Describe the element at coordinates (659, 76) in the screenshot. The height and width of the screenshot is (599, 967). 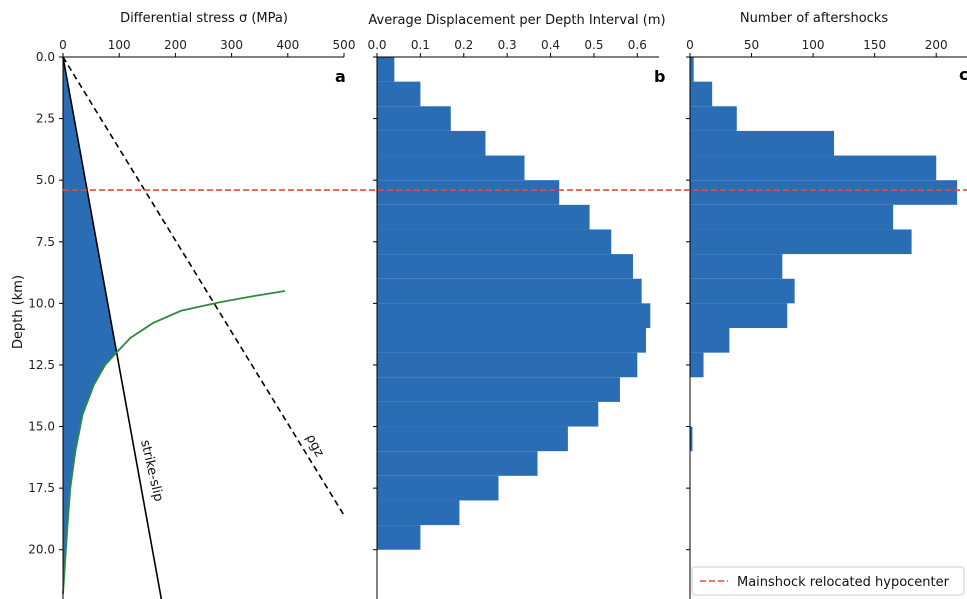
I see `panel-letter-b: b` at that location.